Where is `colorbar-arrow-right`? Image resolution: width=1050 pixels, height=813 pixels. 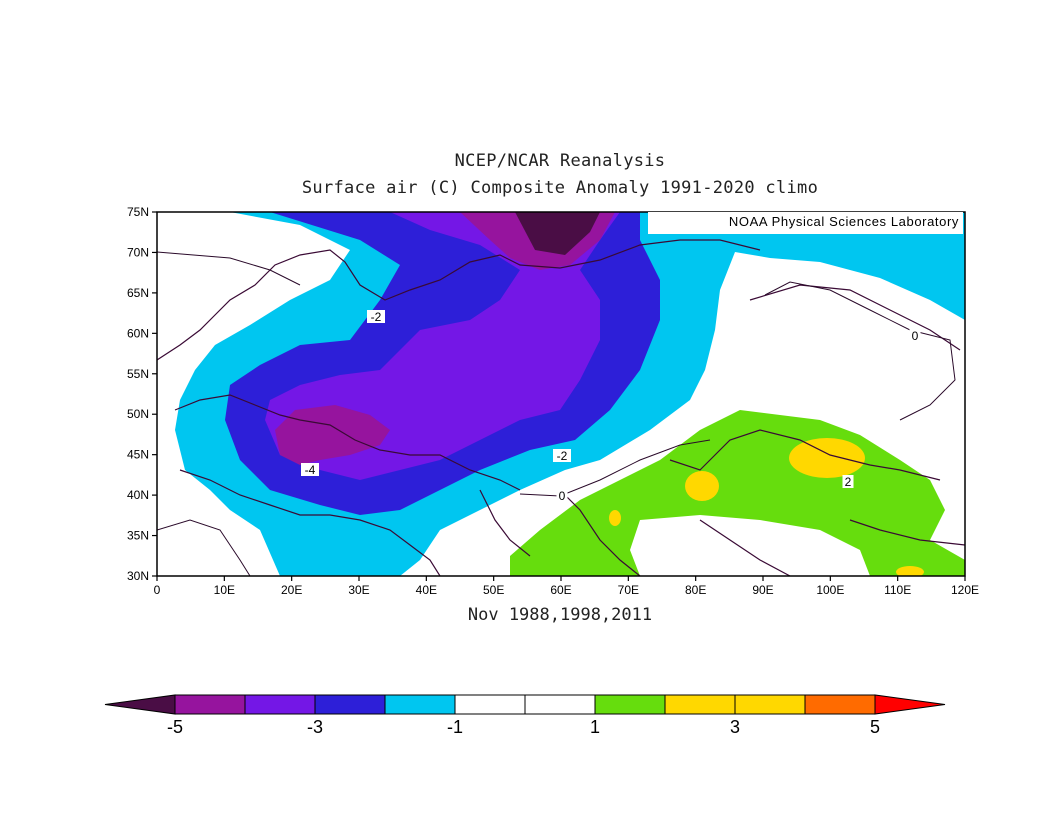
colorbar-arrow-right is located at coordinates (910, 704).